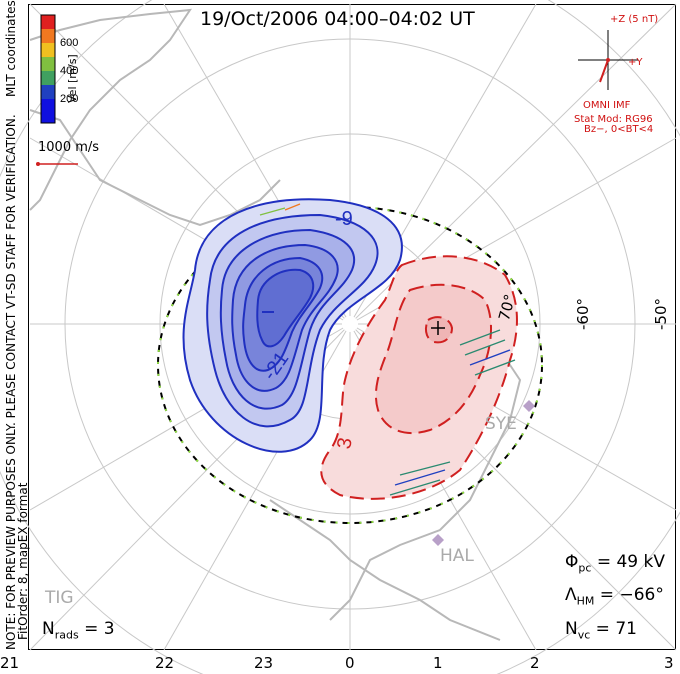 This screenshot has height=674, width=680. What do you see at coordinates (613, 119) in the screenshot?
I see `imf-model: Stat Mod: RG96` at bounding box center [613, 119].